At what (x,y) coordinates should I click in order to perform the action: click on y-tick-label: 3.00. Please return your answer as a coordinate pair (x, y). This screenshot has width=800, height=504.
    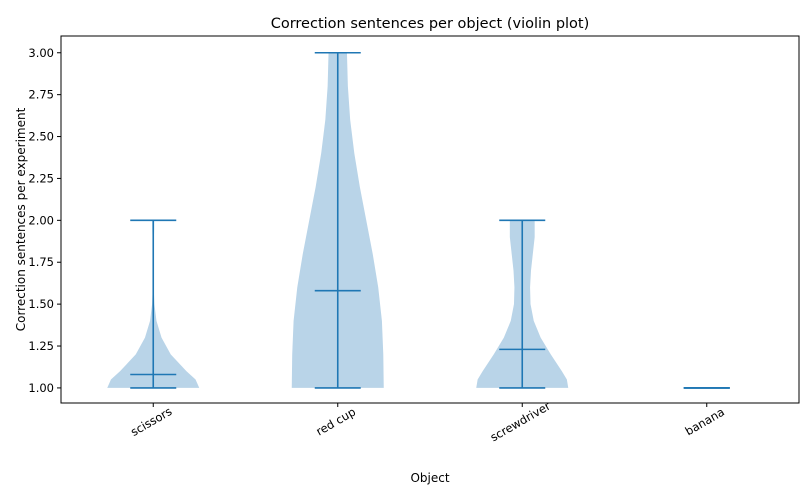
    Looking at the image, I should click on (41, 53).